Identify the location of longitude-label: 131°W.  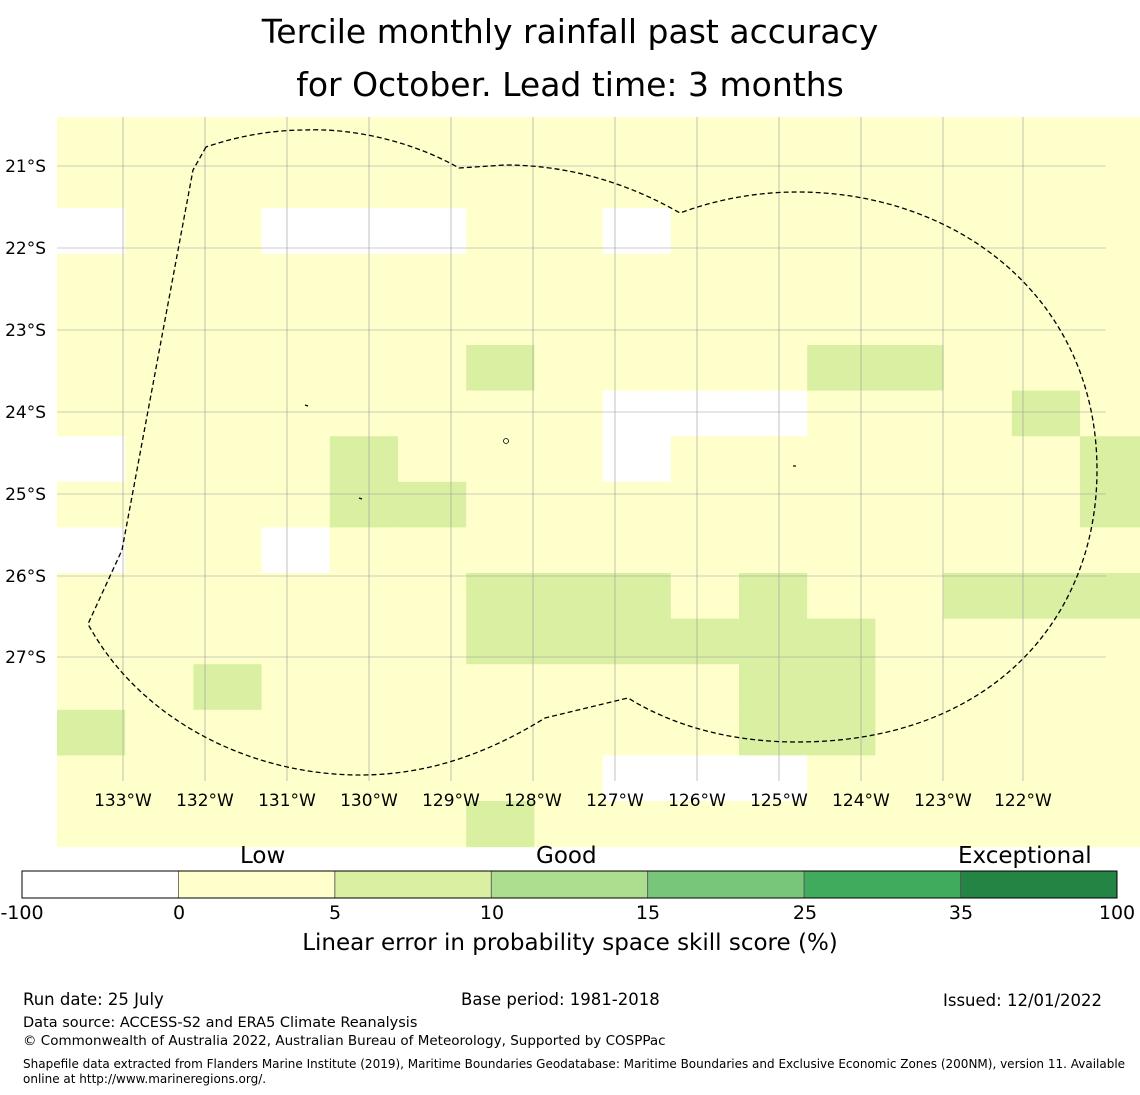
(287, 801).